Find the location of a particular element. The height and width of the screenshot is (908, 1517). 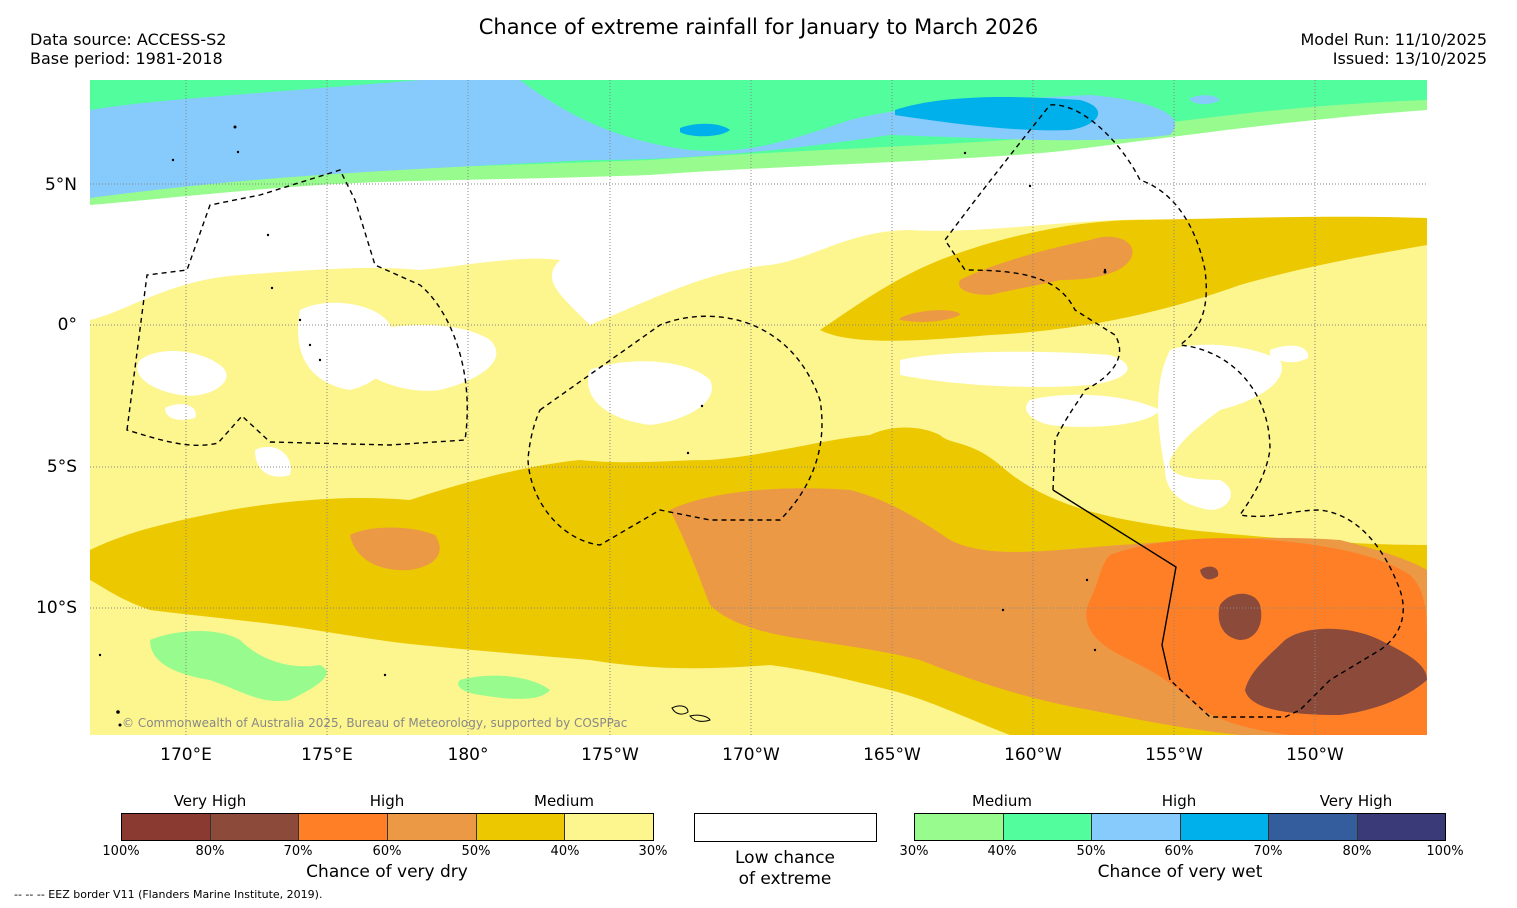

dry-head-very-high: Very High is located at coordinates (210, 801).